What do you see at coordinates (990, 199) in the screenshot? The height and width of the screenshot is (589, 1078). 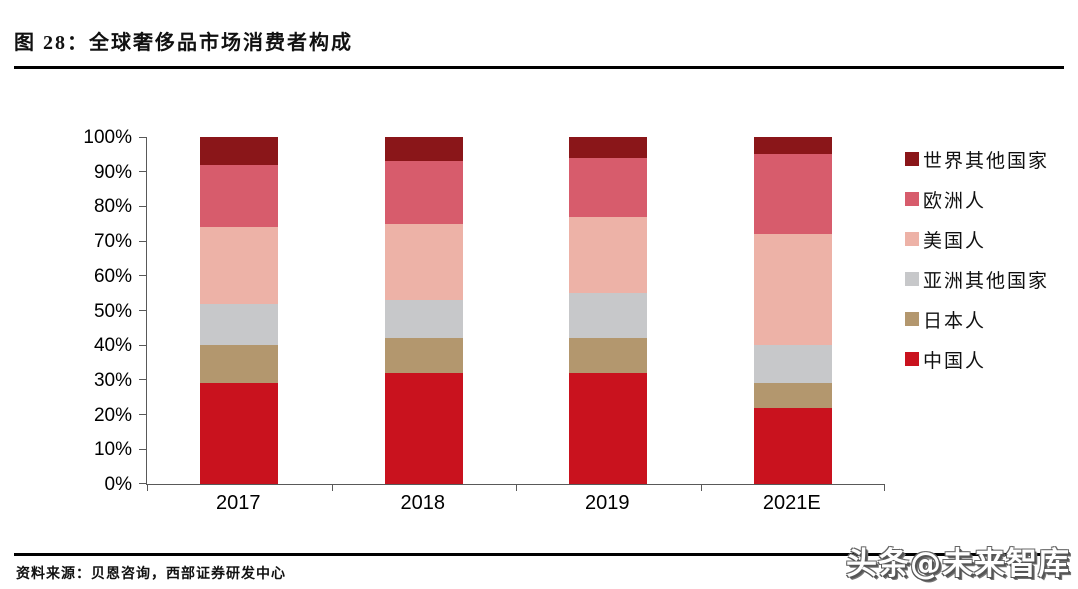 I see `legend-item: 欧洲人` at bounding box center [990, 199].